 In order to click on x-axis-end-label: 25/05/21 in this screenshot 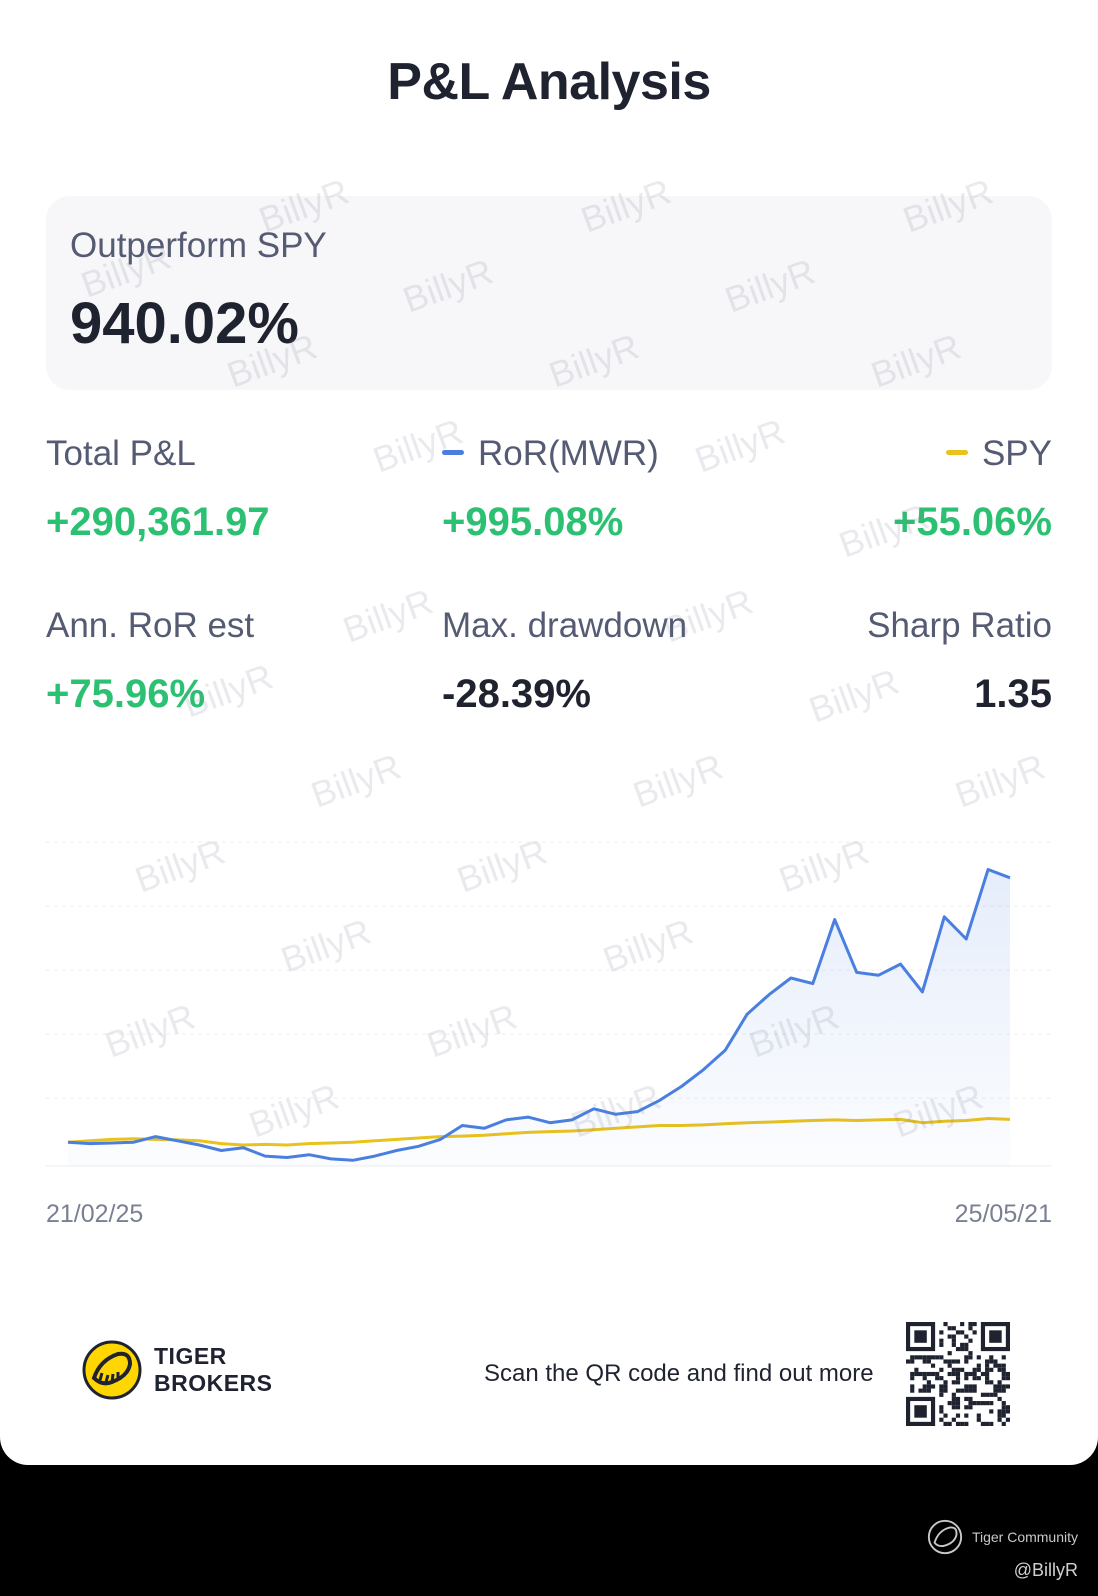, I will do `click(1003, 1214)`.